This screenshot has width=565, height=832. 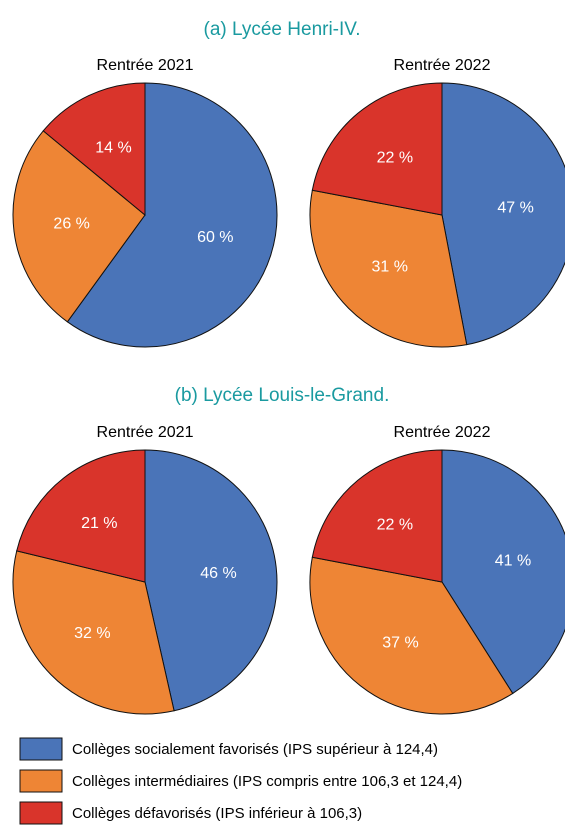 I want to click on slice-label: 31 %, so click(x=389, y=266).